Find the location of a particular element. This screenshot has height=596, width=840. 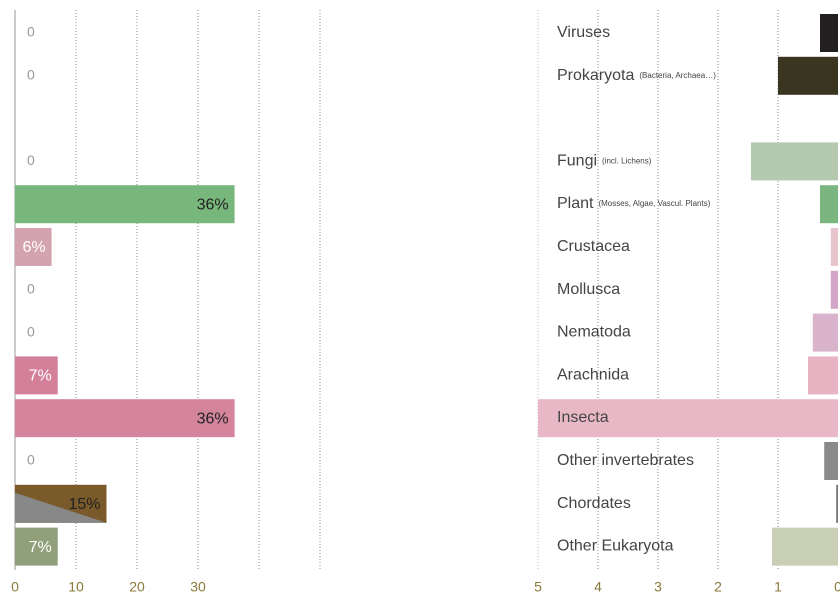

category-label: Arachnida is located at coordinates (593, 375).